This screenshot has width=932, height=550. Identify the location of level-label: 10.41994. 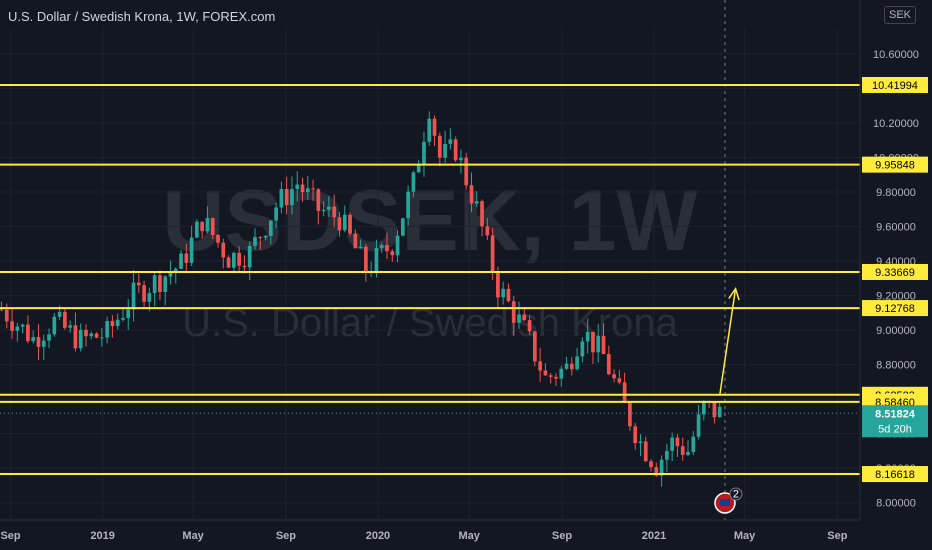
(895, 86).